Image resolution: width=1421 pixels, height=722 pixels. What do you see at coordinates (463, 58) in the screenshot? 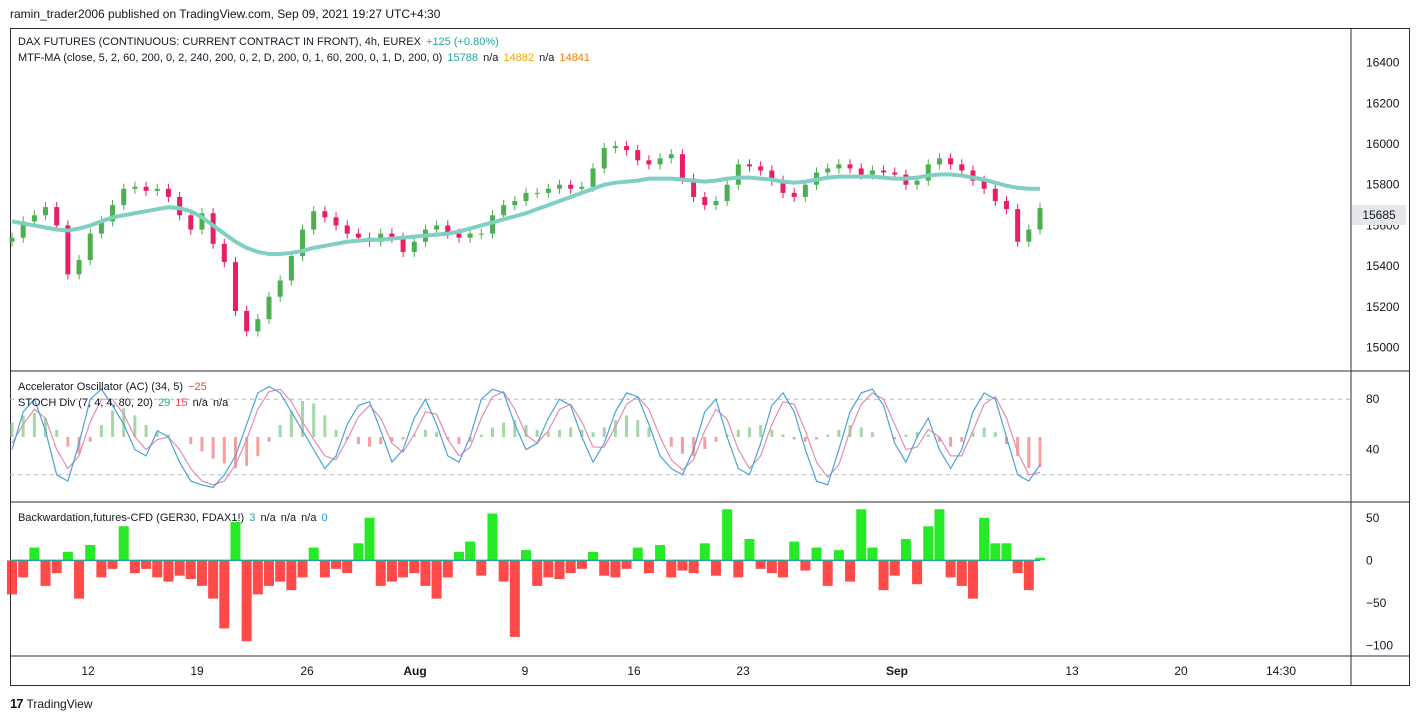
I see `ind-value-1: 15788` at bounding box center [463, 58].